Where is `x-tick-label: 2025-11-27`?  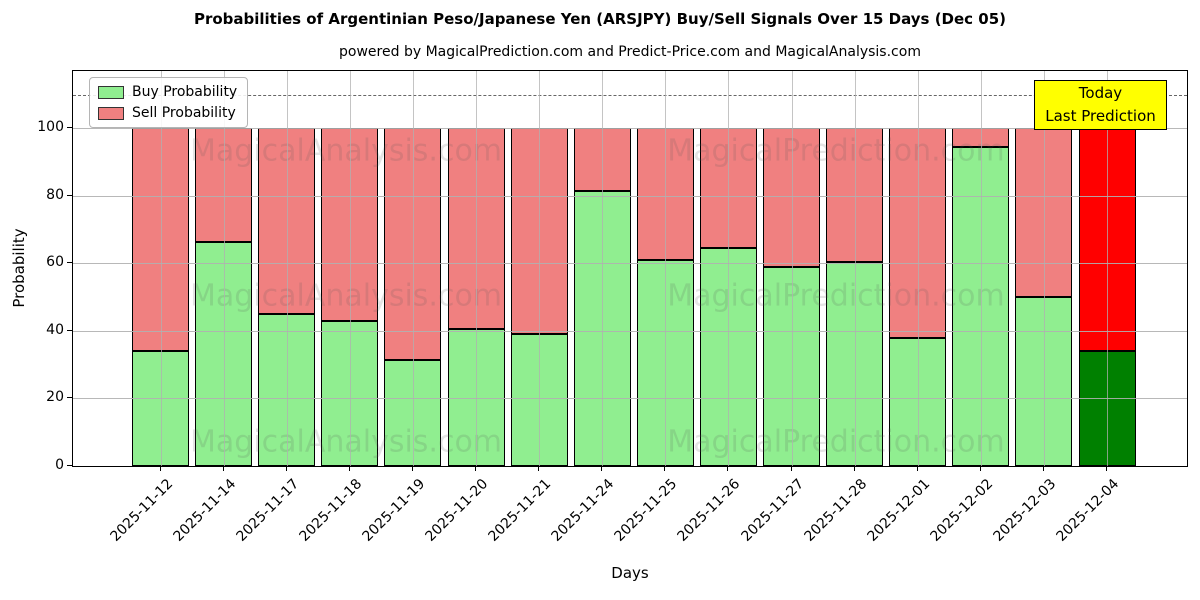 x-tick-label: 2025-11-27 is located at coordinates (772, 510).